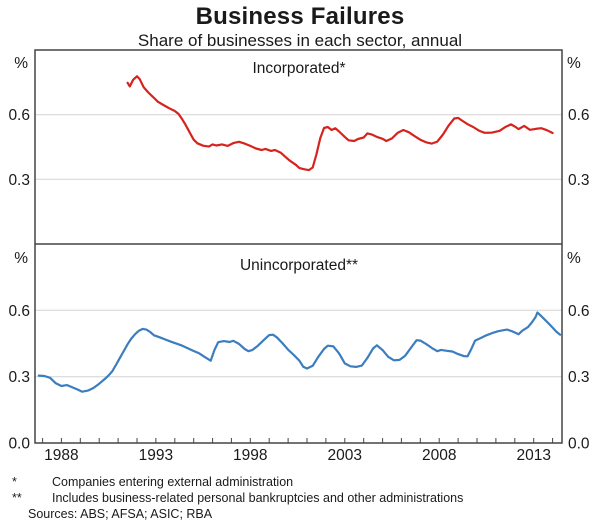 This screenshot has height=527, width=600. What do you see at coordinates (579, 444) in the screenshot?
I see `y-tick-label-right: 0.0` at bounding box center [579, 444].